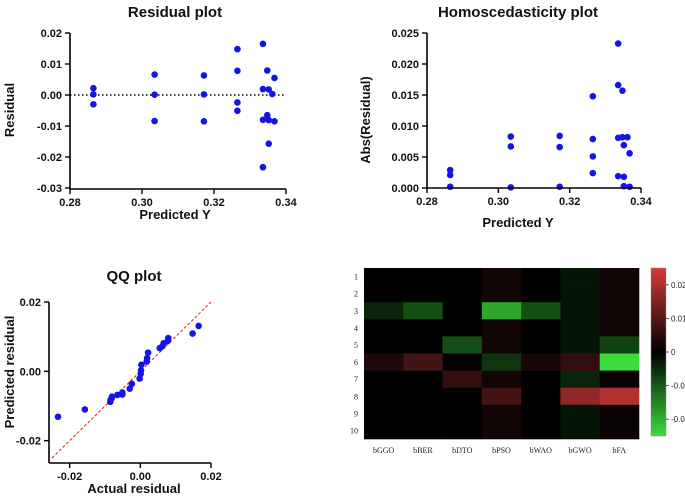 This screenshot has width=685, height=500. What do you see at coordinates (498, 202) in the screenshot?
I see `homoscedasticity-plot-xtick-label: 0.30` at bounding box center [498, 202].